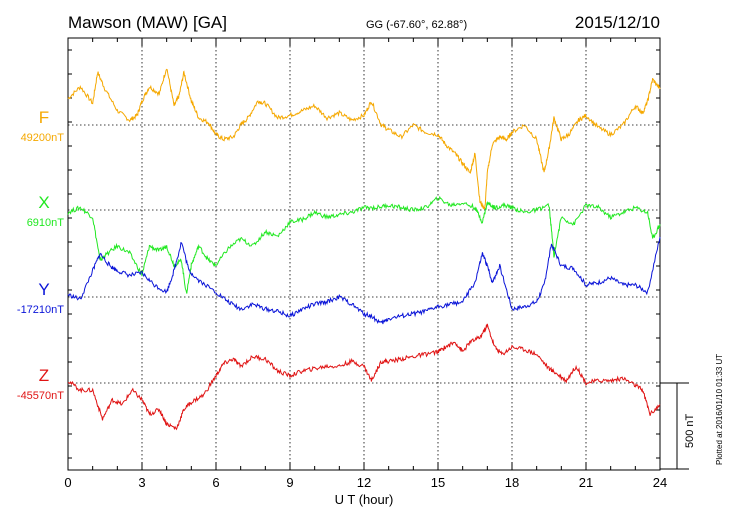 The height and width of the screenshot is (520, 730). Describe the element at coordinates (215, 482) in the screenshot. I see `x-tick-label: 6` at that location.